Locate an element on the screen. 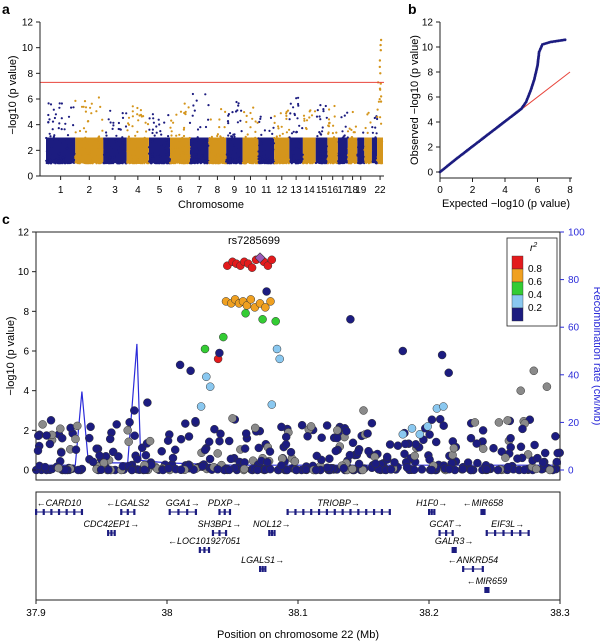 The height and width of the screenshot is (643, 600). gene-label: ←MIR659 is located at coordinates (487, 581).